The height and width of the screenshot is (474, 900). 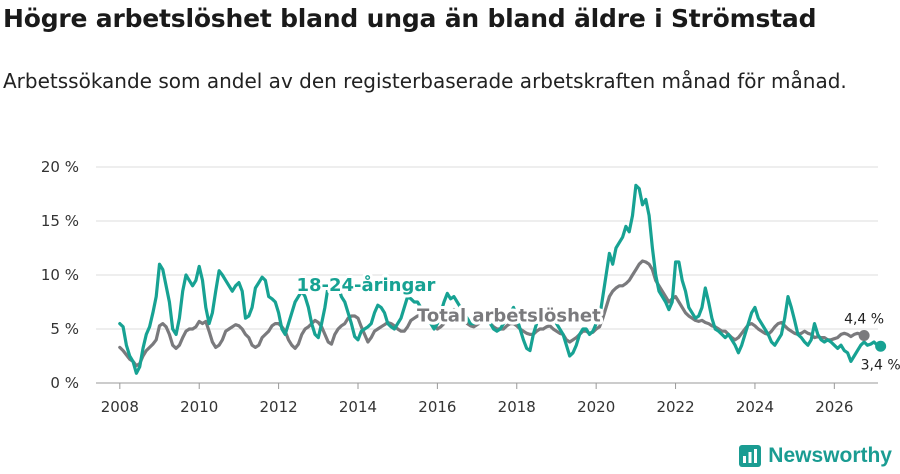 What do you see at coordinates (358, 407) in the screenshot?
I see `x-tick-label: 2014` at bounding box center [358, 407].